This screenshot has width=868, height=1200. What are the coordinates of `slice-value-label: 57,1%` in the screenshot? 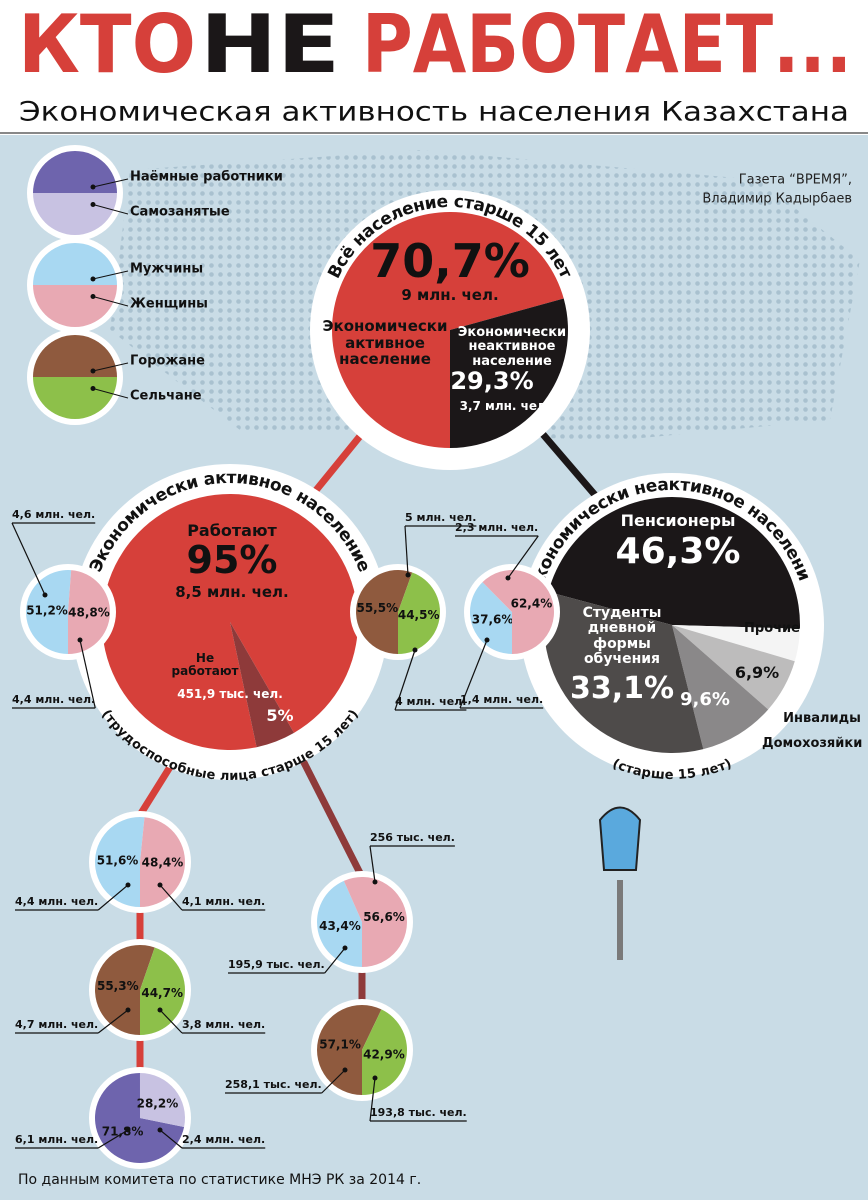 It's located at (340, 1045).